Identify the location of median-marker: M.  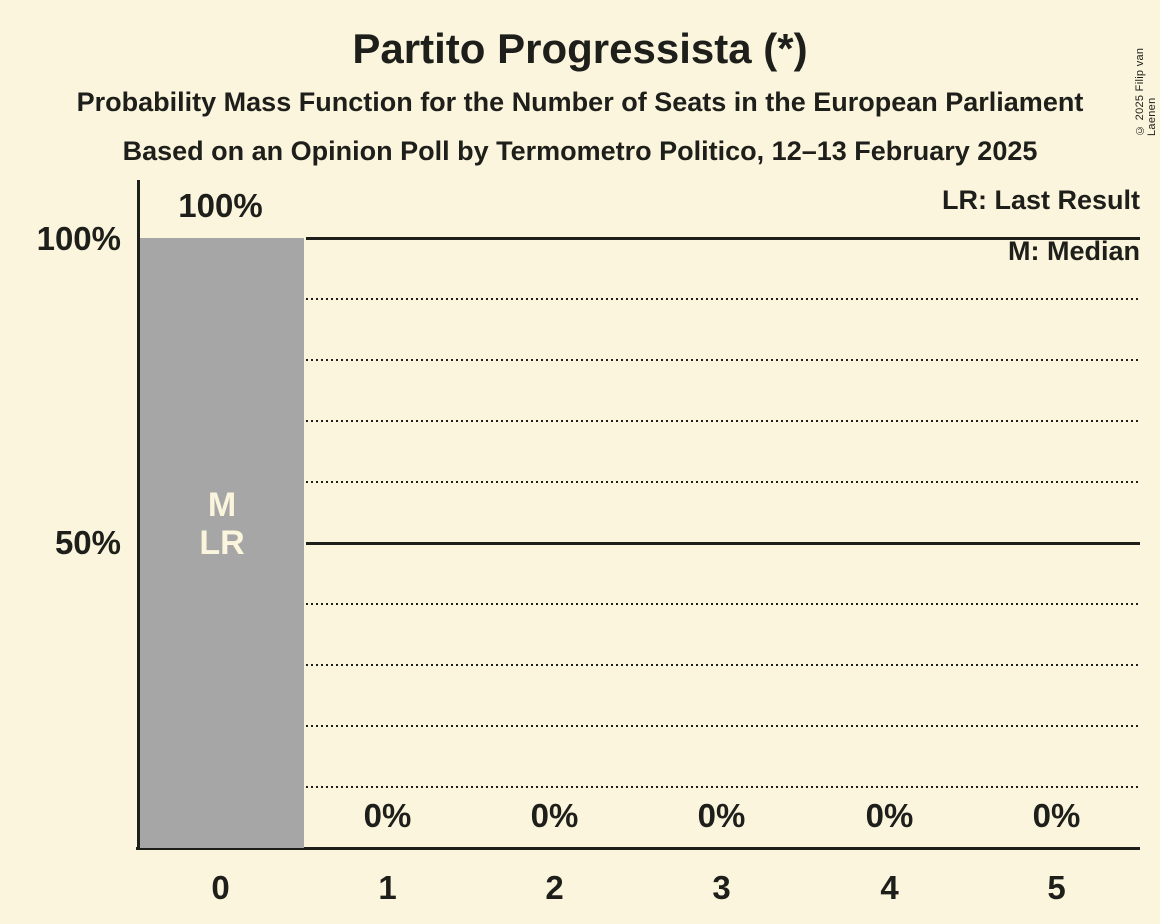
(222, 505).